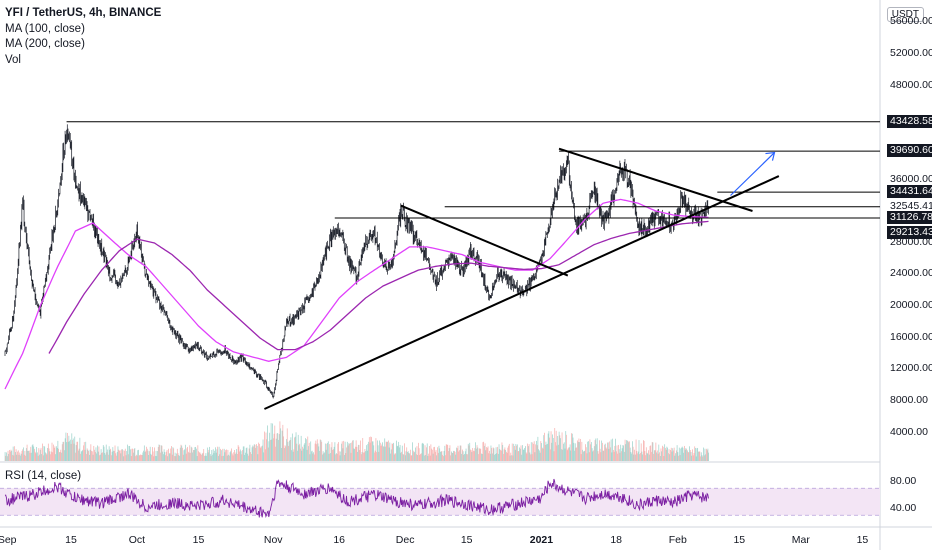 This screenshot has height=550, width=932. I want to click on volume-legend: Vol, so click(13, 59).